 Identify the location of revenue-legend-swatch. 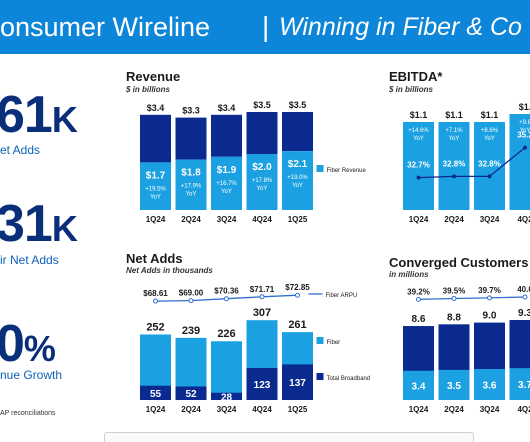
(320, 168).